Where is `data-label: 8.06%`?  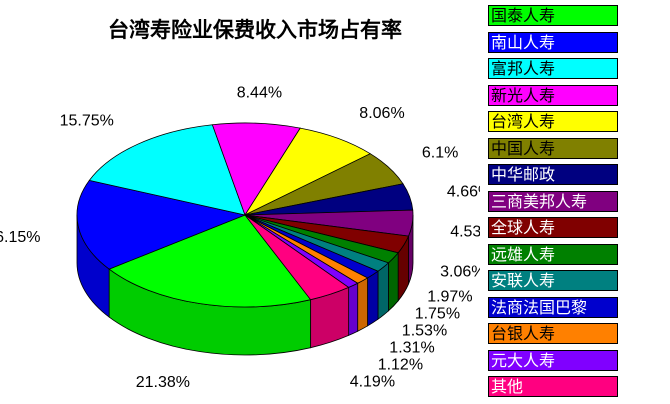 data-label: 8.06% is located at coordinates (381, 113).